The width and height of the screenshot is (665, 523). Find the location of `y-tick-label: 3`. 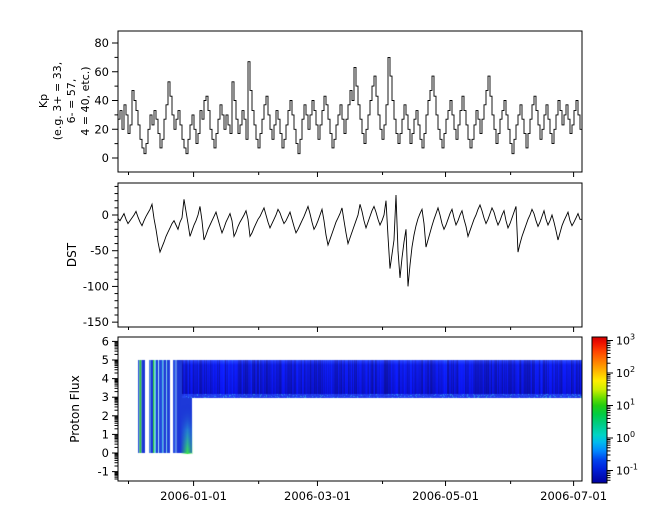

y-tick-label: 3 is located at coordinates (105, 397).